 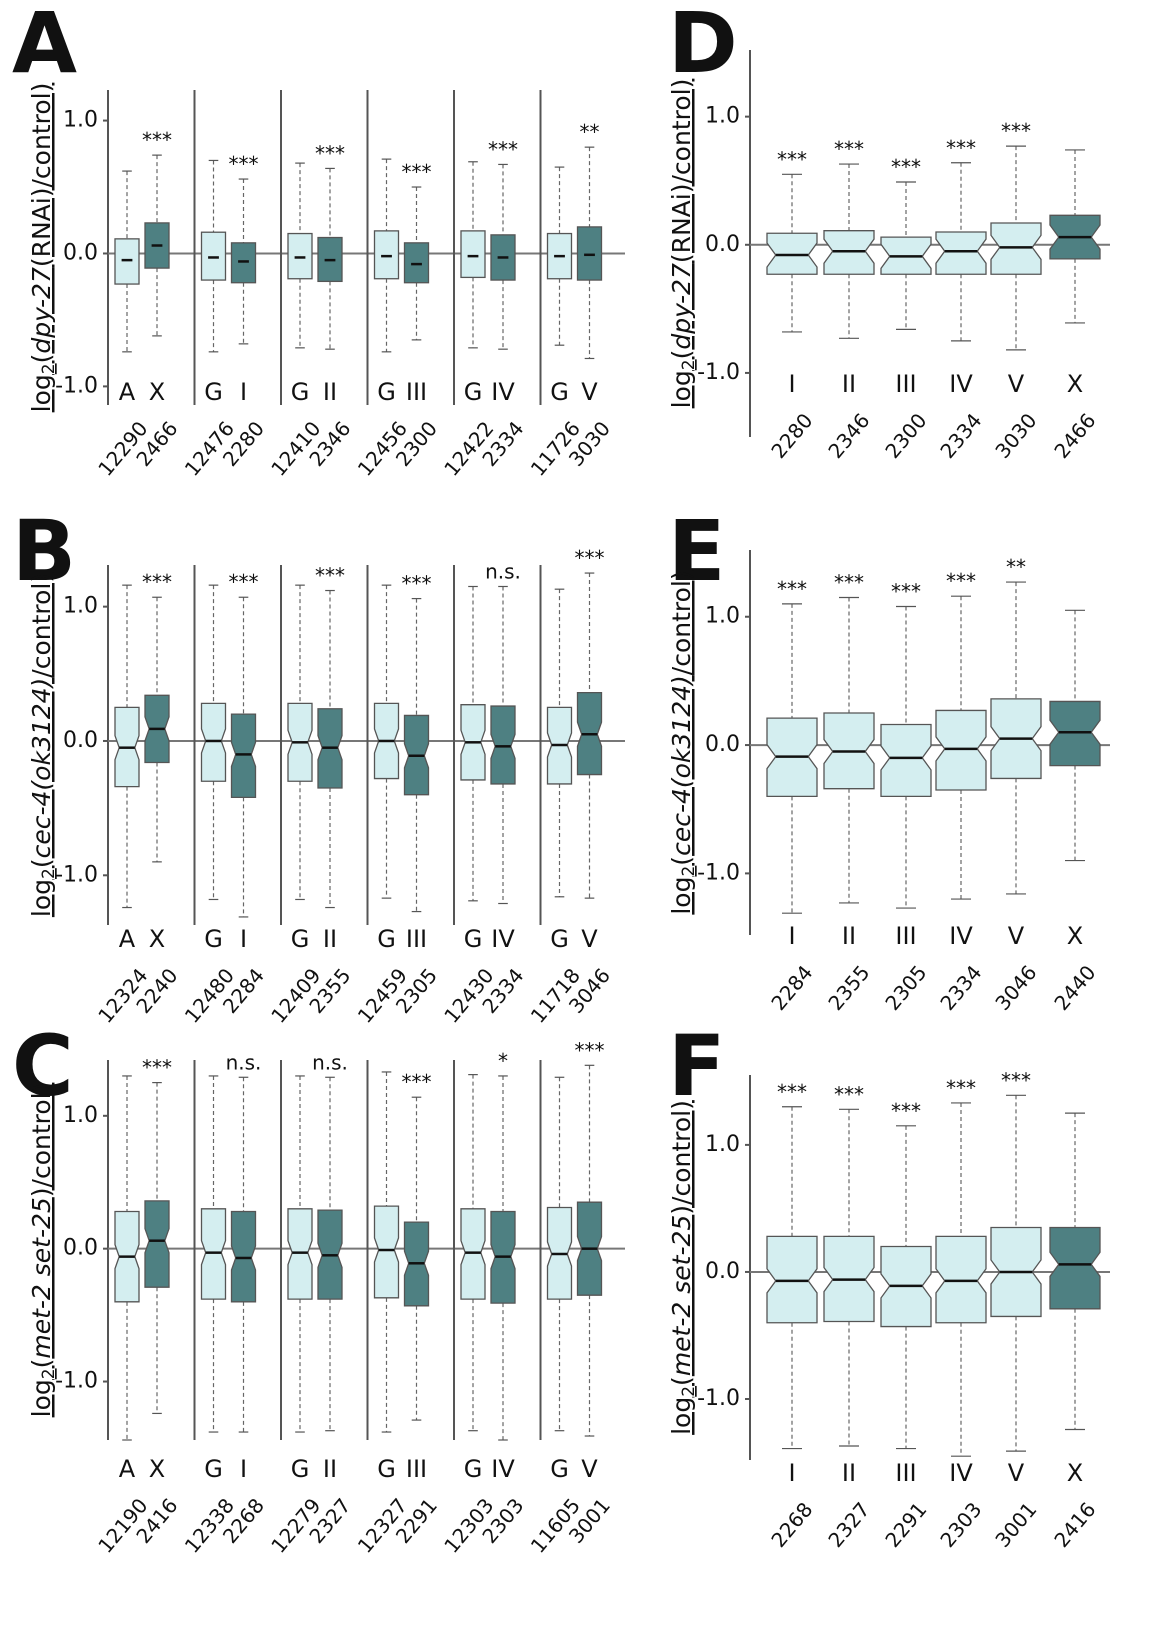 I want to click on count-label: 2291, so click(x=905, y=1525).